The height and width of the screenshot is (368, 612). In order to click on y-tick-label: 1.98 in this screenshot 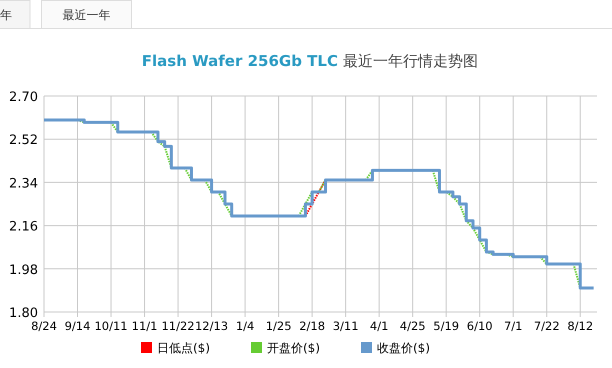, I will do `click(23, 270)`.